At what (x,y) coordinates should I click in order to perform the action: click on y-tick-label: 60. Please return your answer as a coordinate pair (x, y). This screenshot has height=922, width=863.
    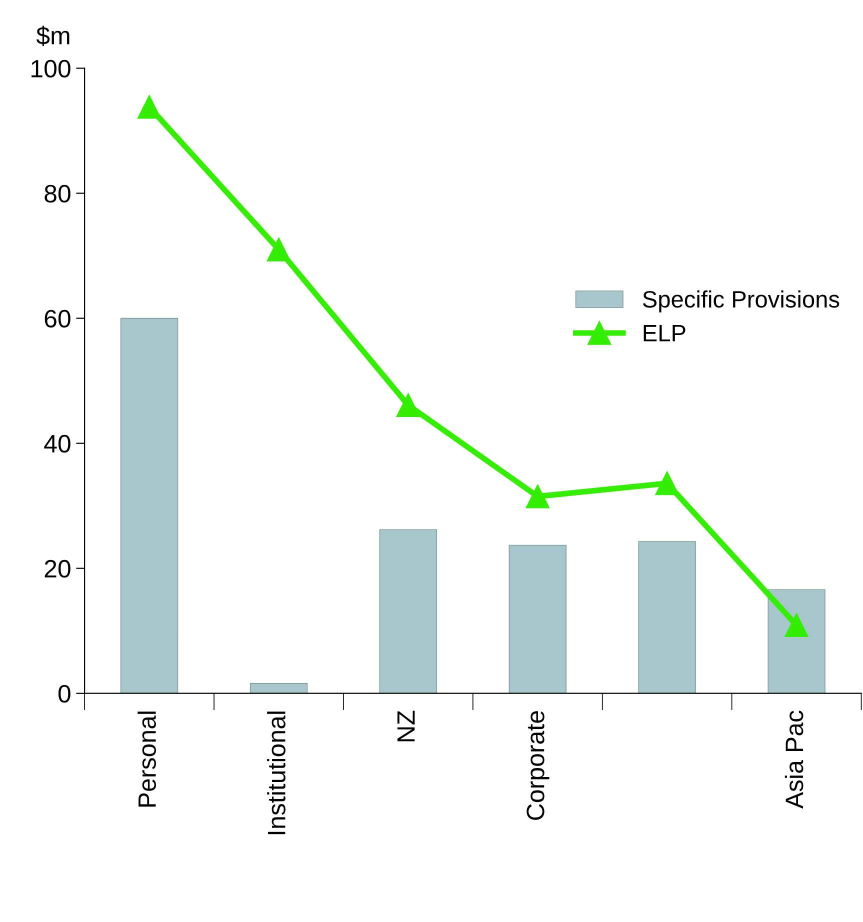
    Looking at the image, I should click on (57, 319).